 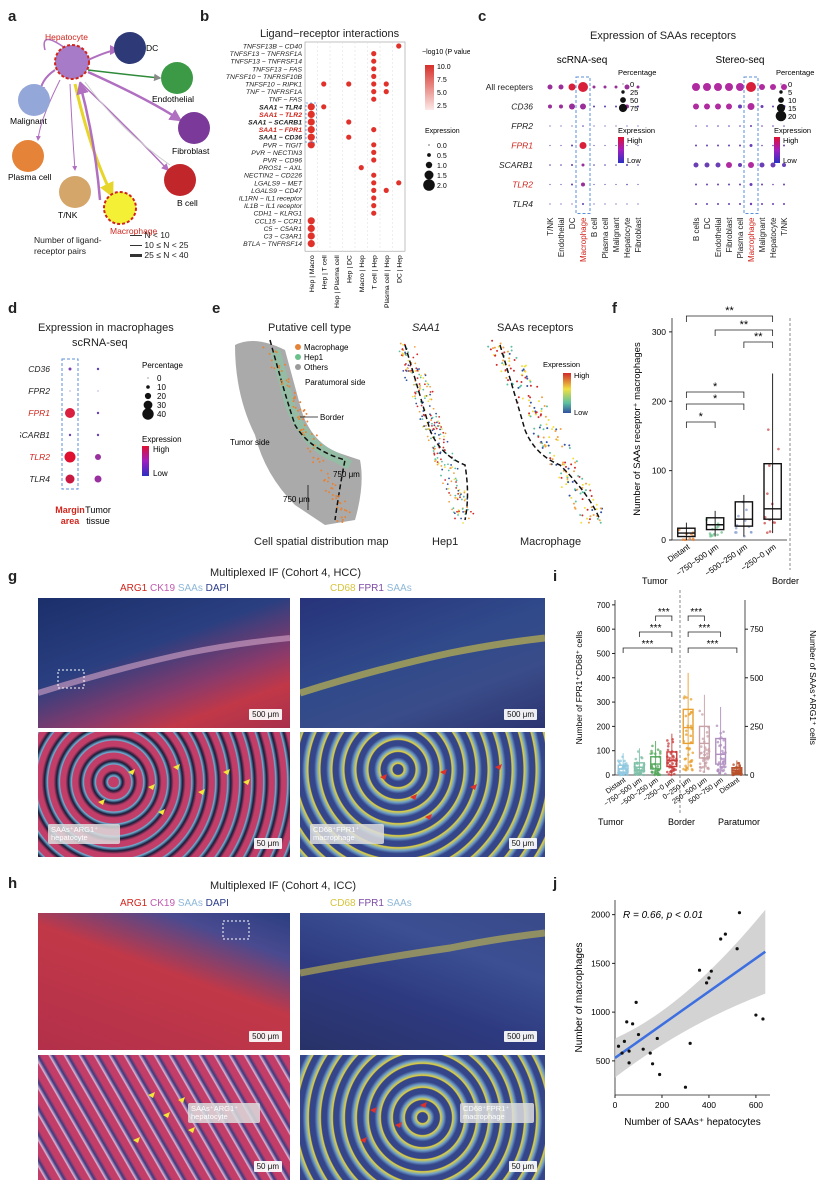 I want to click on node-label-bcell: B cell, so click(x=187, y=203).